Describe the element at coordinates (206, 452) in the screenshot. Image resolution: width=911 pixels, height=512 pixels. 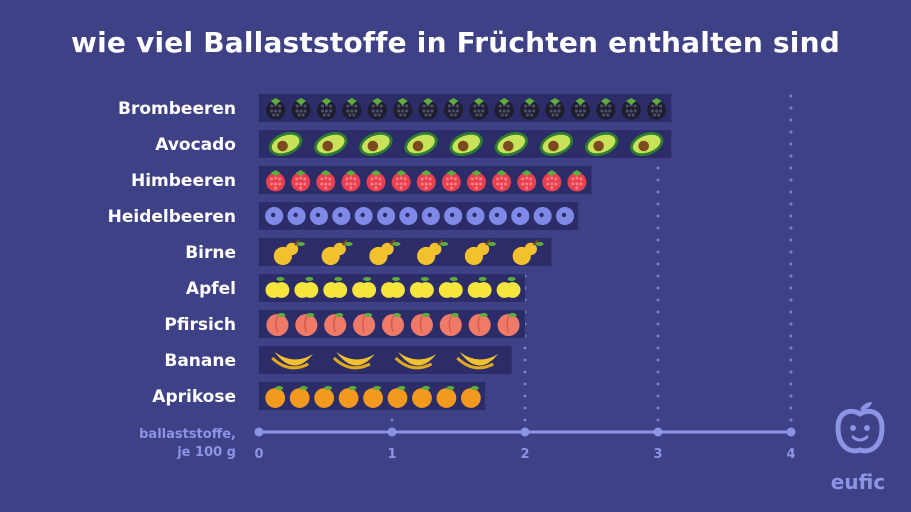
I see `x-axis-label: je 100 g` at that location.